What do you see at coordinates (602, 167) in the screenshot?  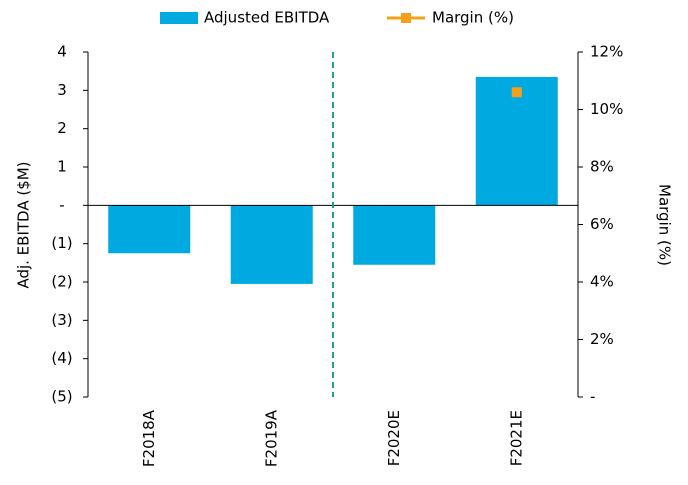 I see `y2-tick-label: 8%` at bounding box center [602, 167].